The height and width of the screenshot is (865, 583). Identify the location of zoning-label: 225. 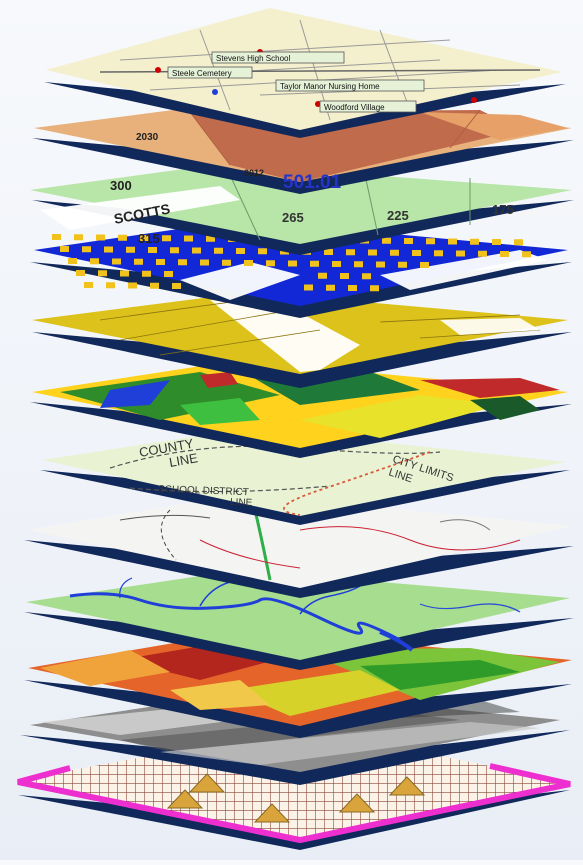
(398, 215).